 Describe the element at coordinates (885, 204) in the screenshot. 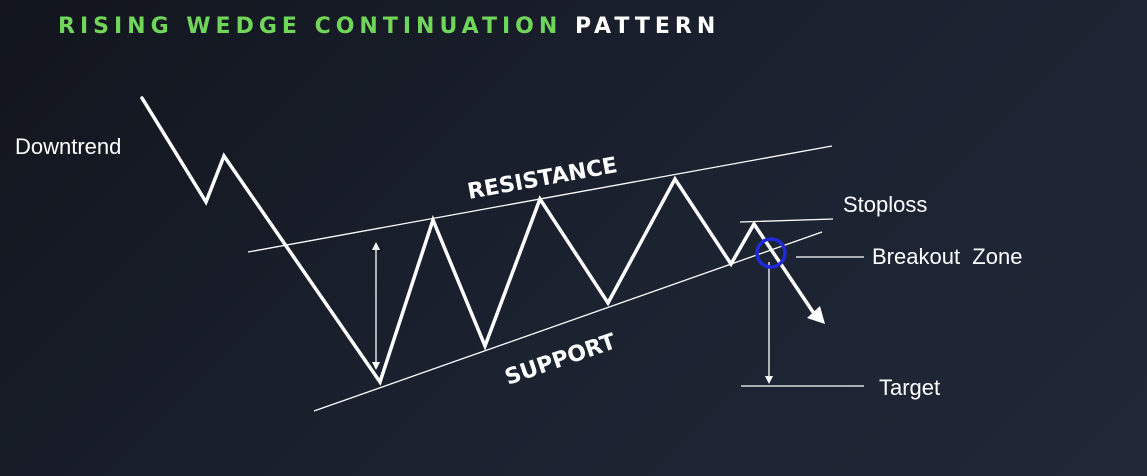

I see `stoploss-label: Stoploss` at that location.